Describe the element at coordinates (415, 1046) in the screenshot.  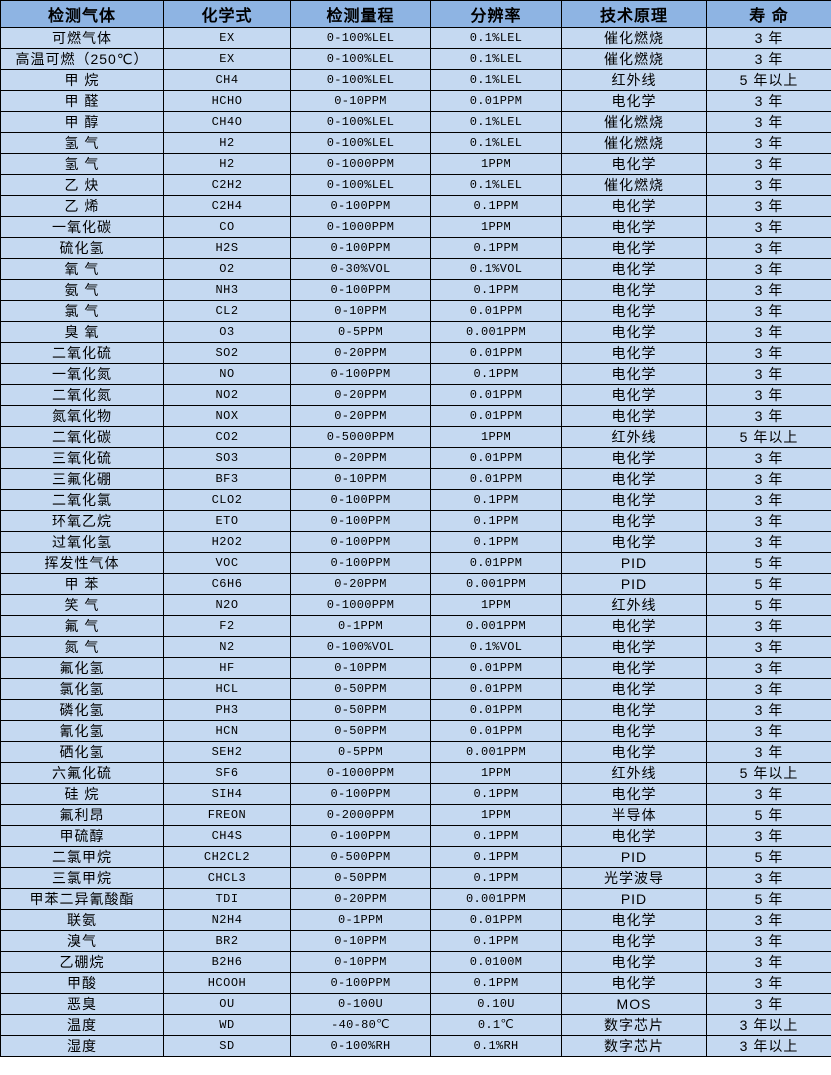
I see `table-row: 湿度 SD 0-100%RH 0.1%RH 数字芯片 3 年以上` at that location.